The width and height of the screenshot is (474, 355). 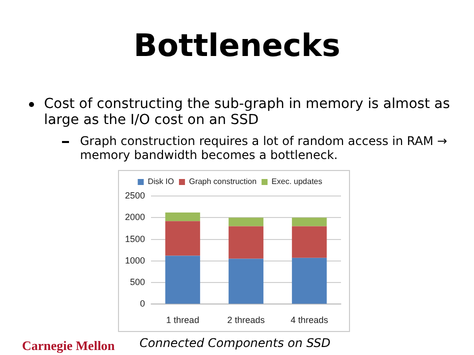 I want to click on text: Cost of constructing the sub-graph in memory is almost as large as the I/O cost on an SSD, so click(x=247, y=112).